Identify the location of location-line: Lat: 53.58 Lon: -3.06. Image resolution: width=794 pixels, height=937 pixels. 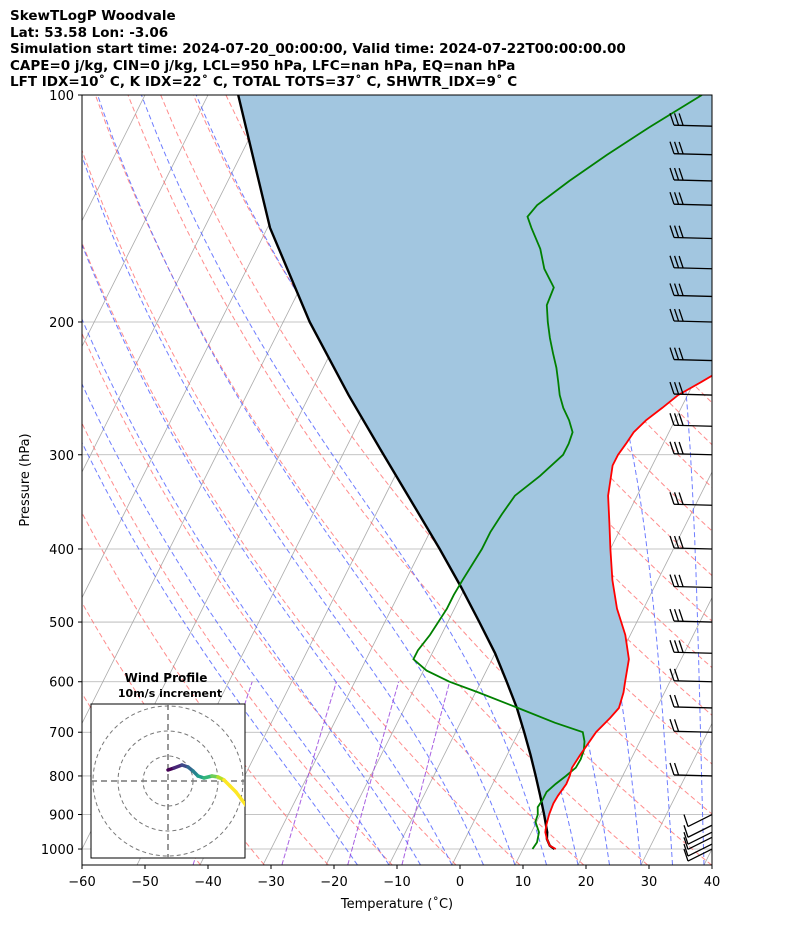
(89, 32).